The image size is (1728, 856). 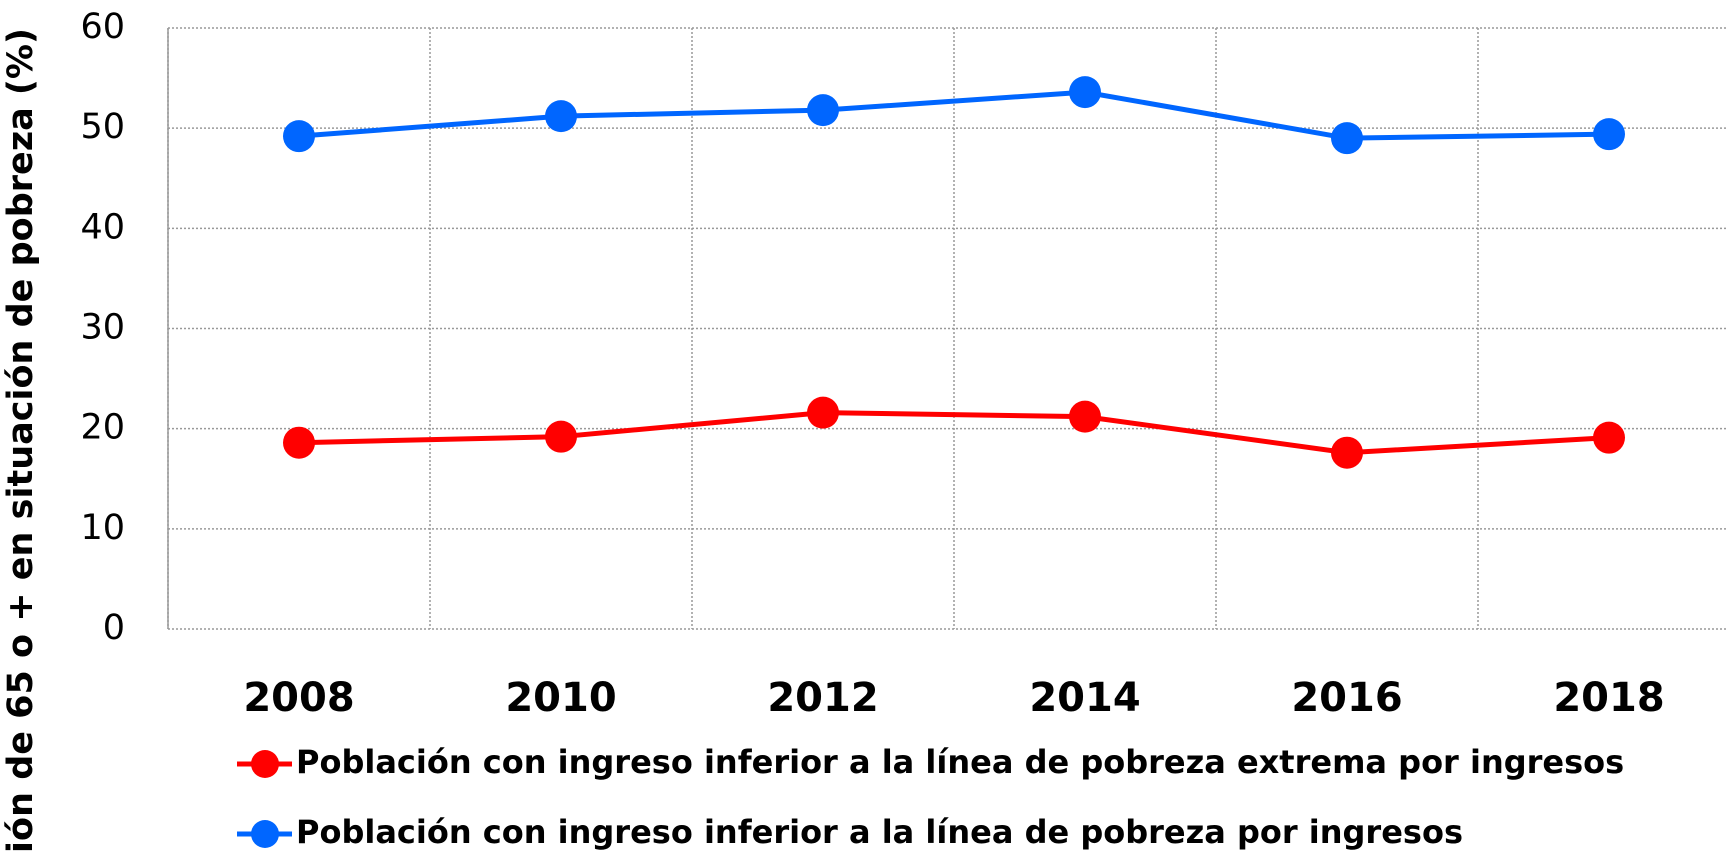 What do you see at coordinates (822, 698) in the screenshot?
I see `x-tick-label: 2012` at bounding box center [822, 698].